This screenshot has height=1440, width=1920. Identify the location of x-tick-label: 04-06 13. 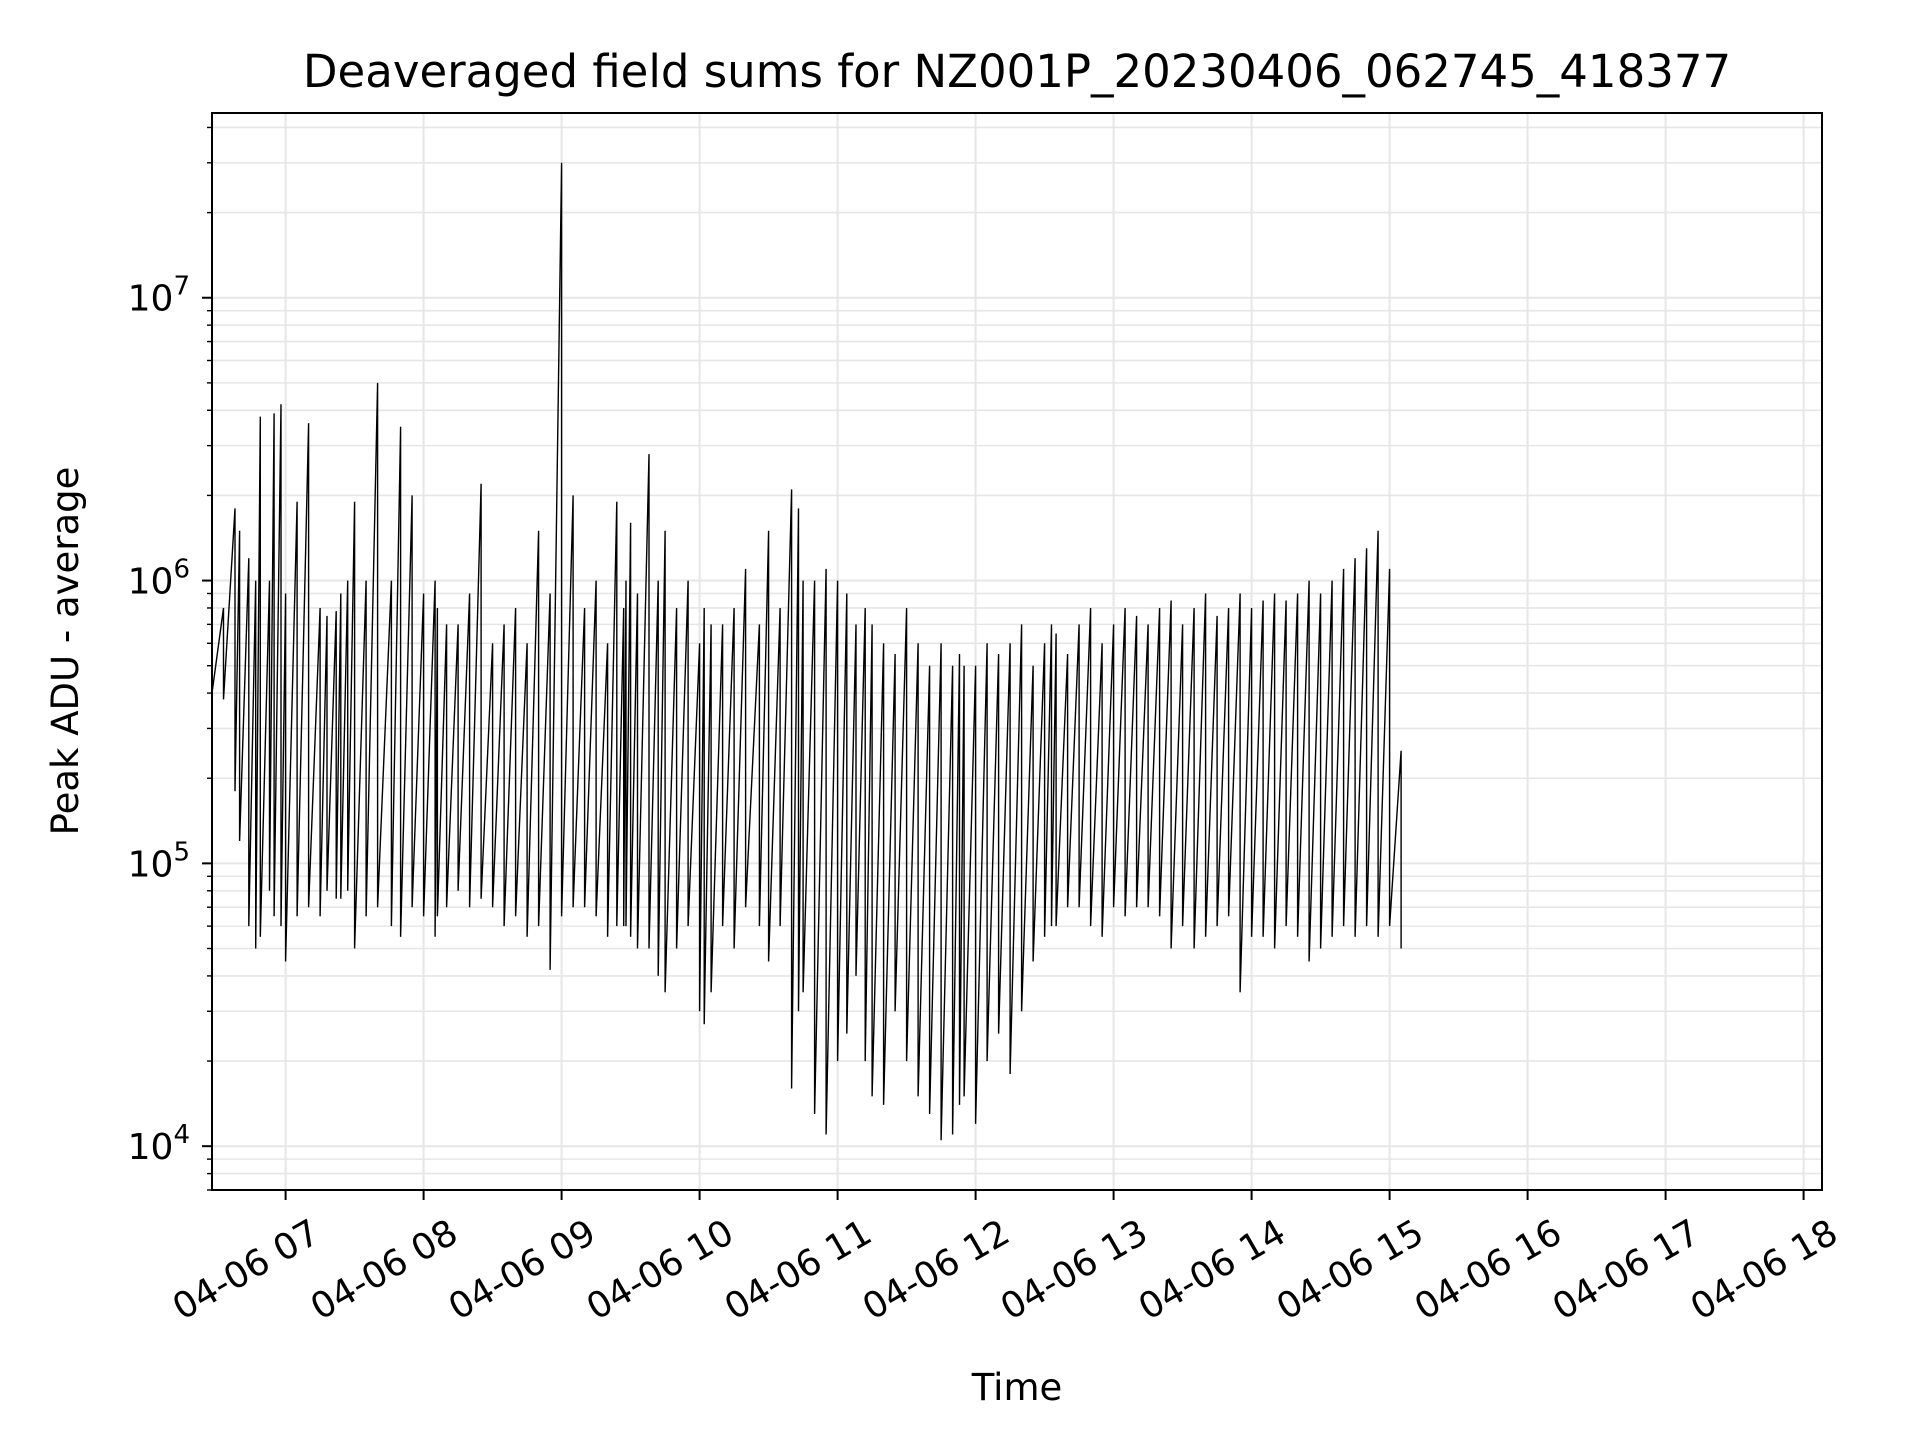
(1074, 1270).